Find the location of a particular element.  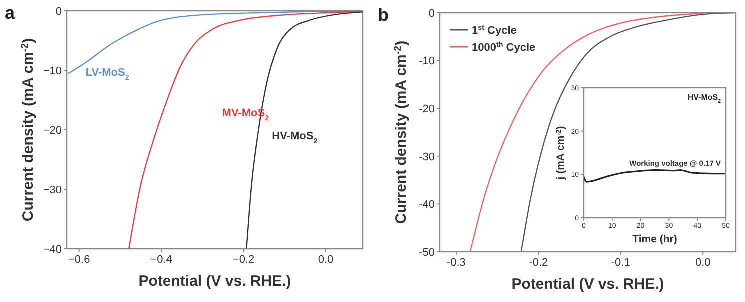

series-label: HV-MoS$_{2}$ is located at coordinates (295, 138).